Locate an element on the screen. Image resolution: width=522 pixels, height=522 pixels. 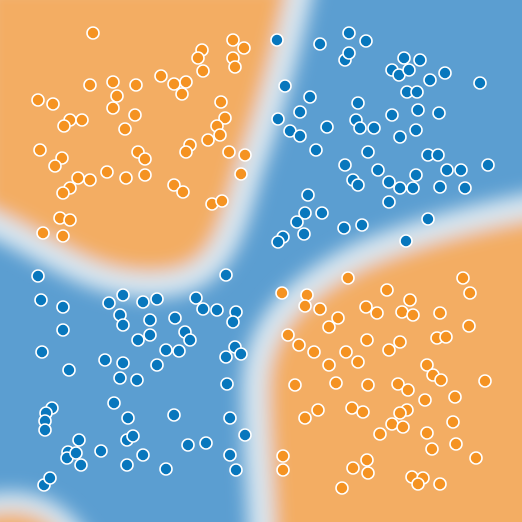
orange-region is located at coordinates (39, 506).